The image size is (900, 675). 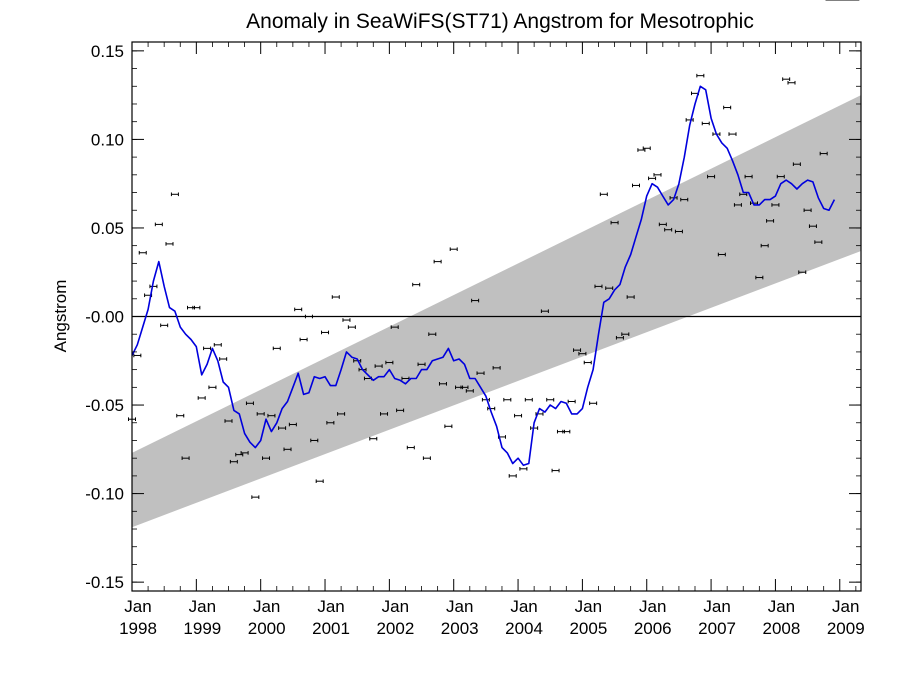 I want to click on x-tick-label-year: 1998, so click(x=138, y=628).